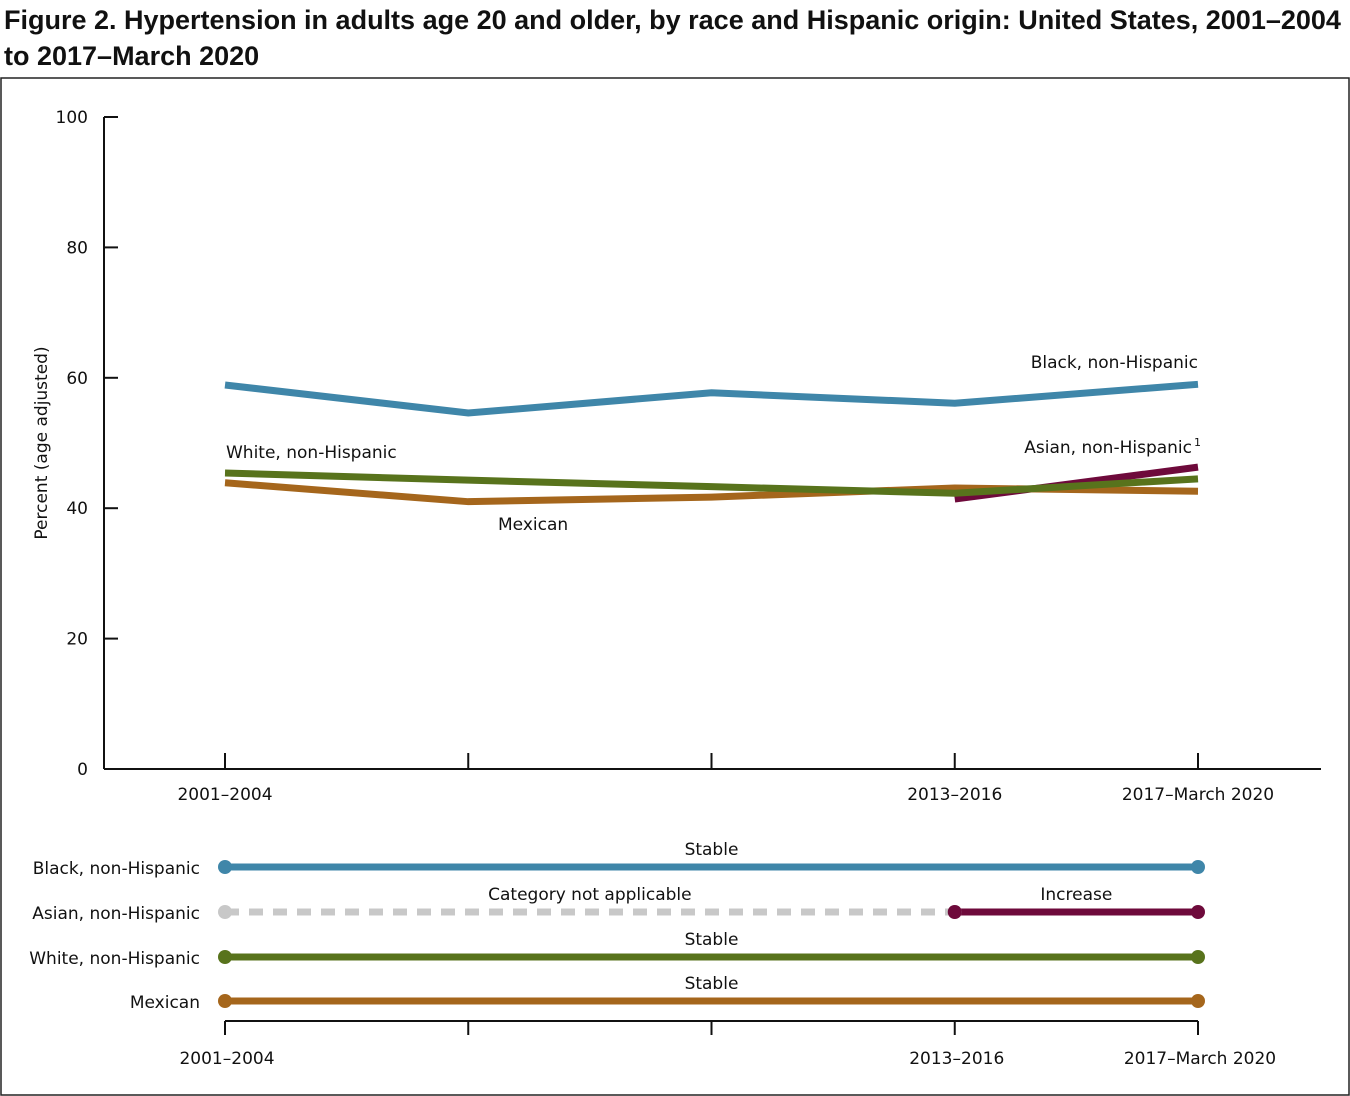 This screenshot has height=1096, width=1350. Describe the element at coordinates (77, 379) in the screenshot. I see `y-tick-label: 60` at that location.